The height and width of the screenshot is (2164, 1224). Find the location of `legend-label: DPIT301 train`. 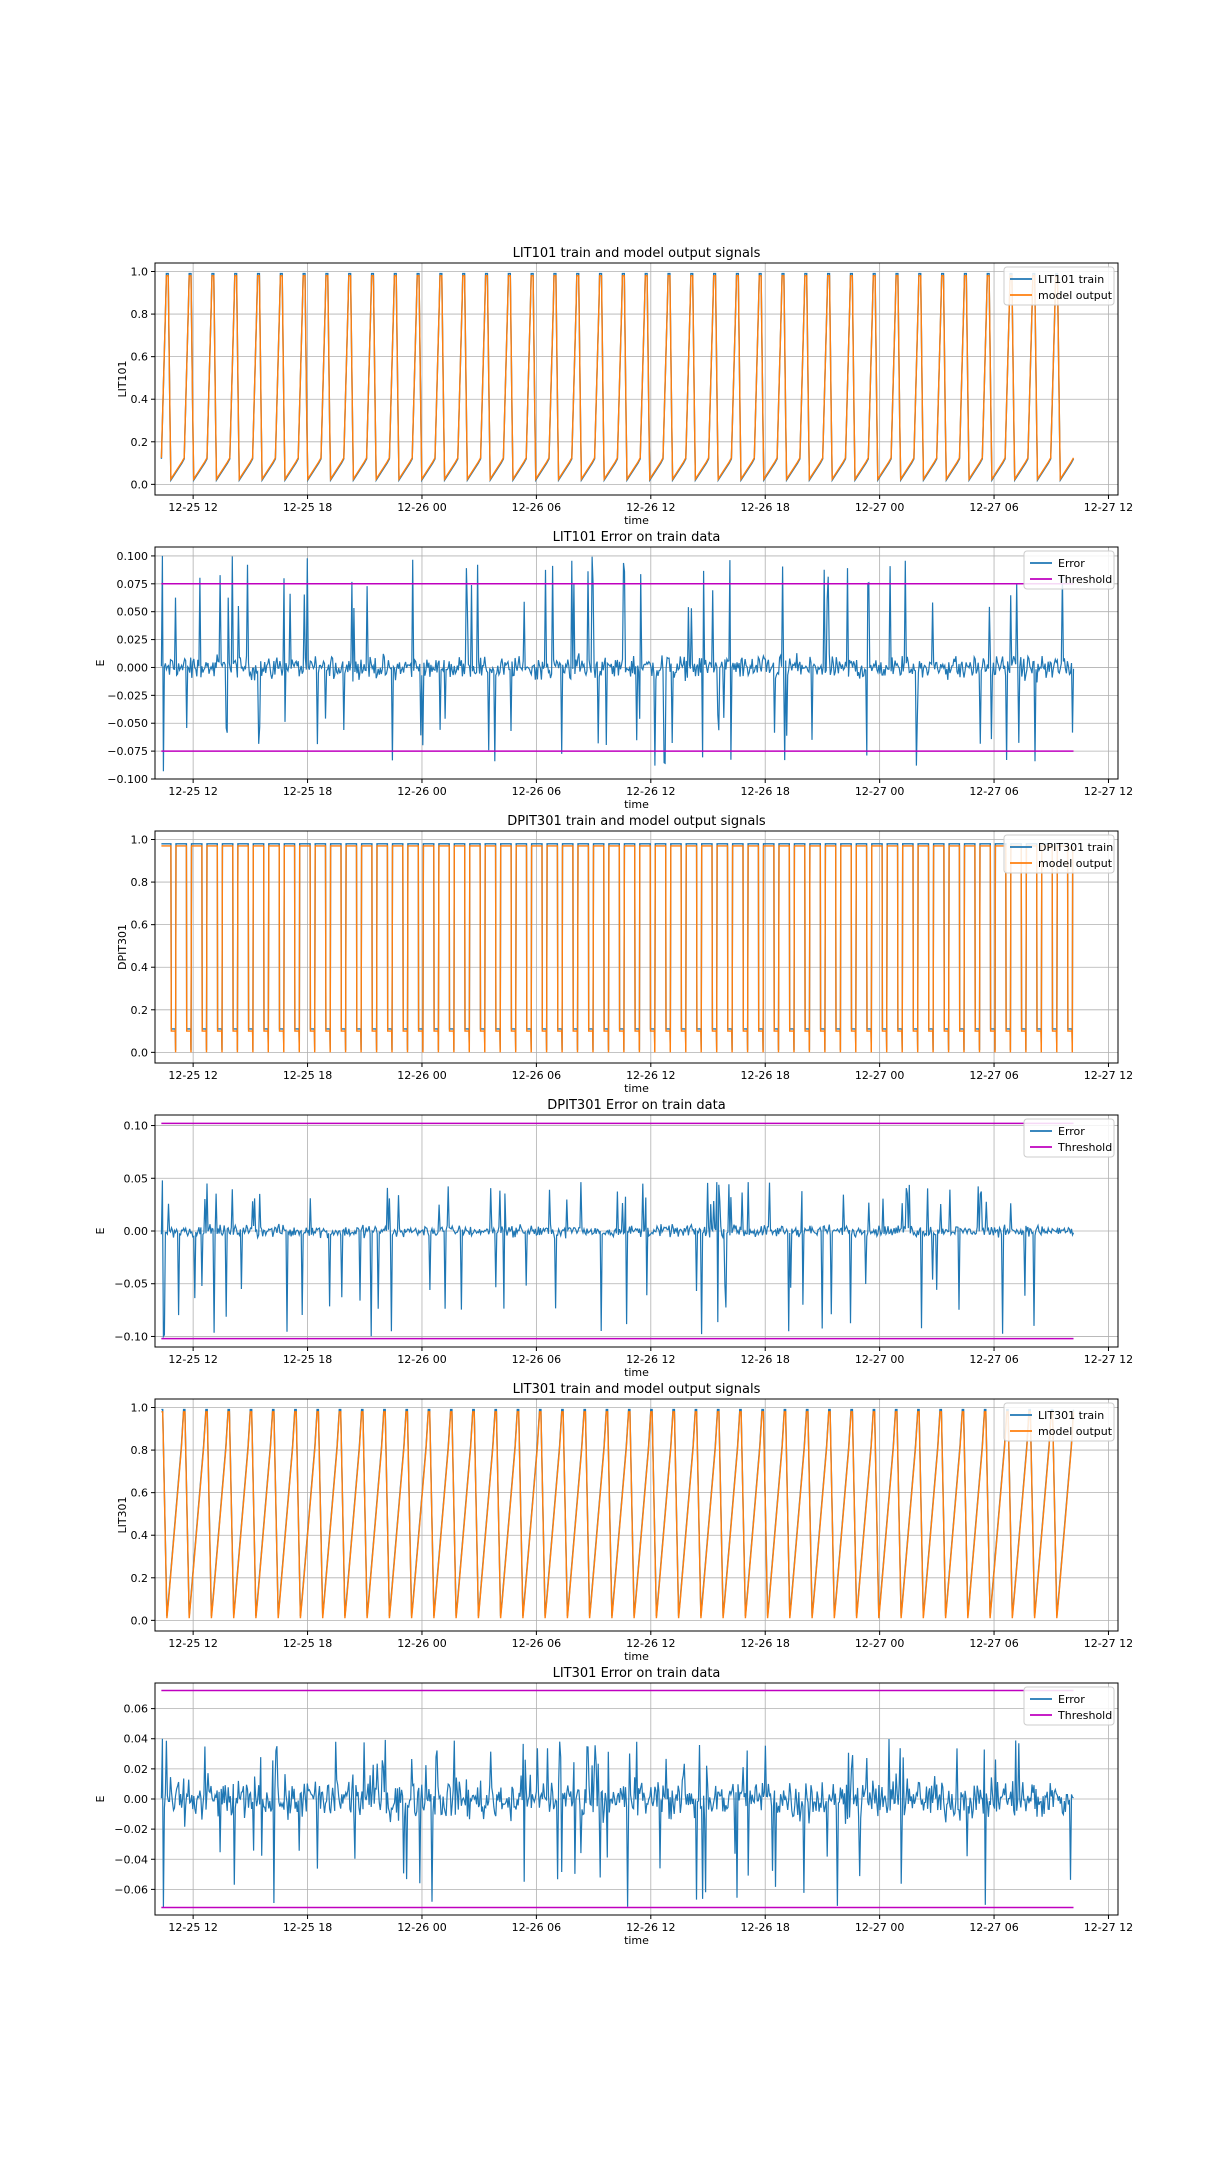

legend-label: DPIT301 train is located at coordinates (1075, 847).